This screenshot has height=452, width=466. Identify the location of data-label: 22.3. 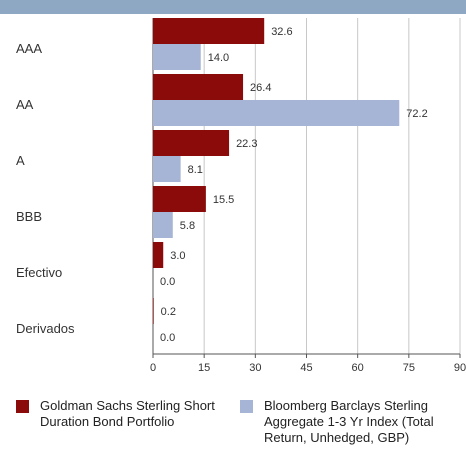
(246, 144).